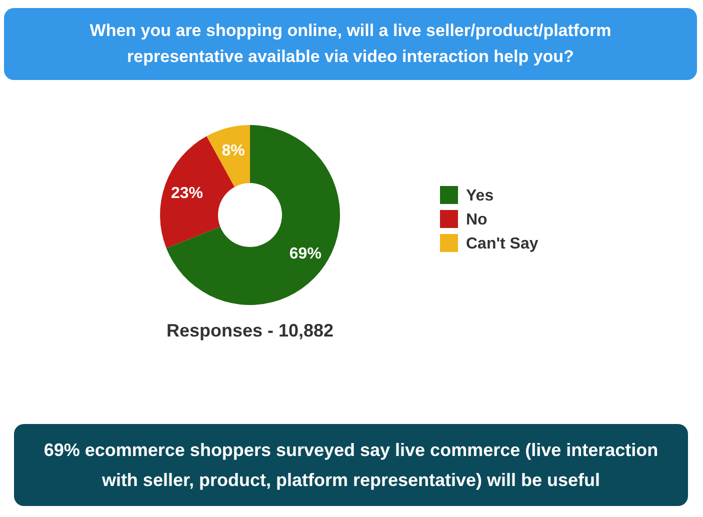 Image resolution: width=703 pixels, height=517 pixels. Describe the element at coordinates (502, 244) in the screenshot. I see `legend-label: Can't Say` at that location.